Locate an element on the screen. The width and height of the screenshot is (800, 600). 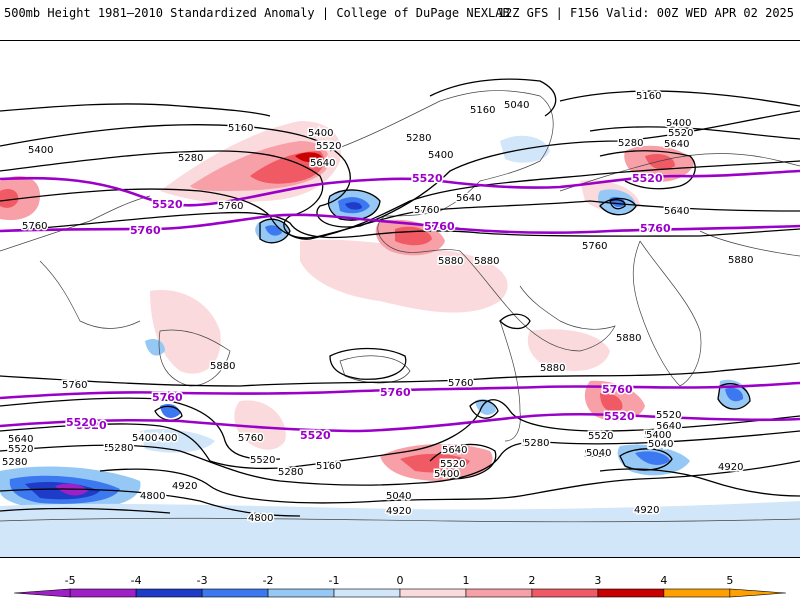
colorbar-segments is located at coordinates (400, 593).